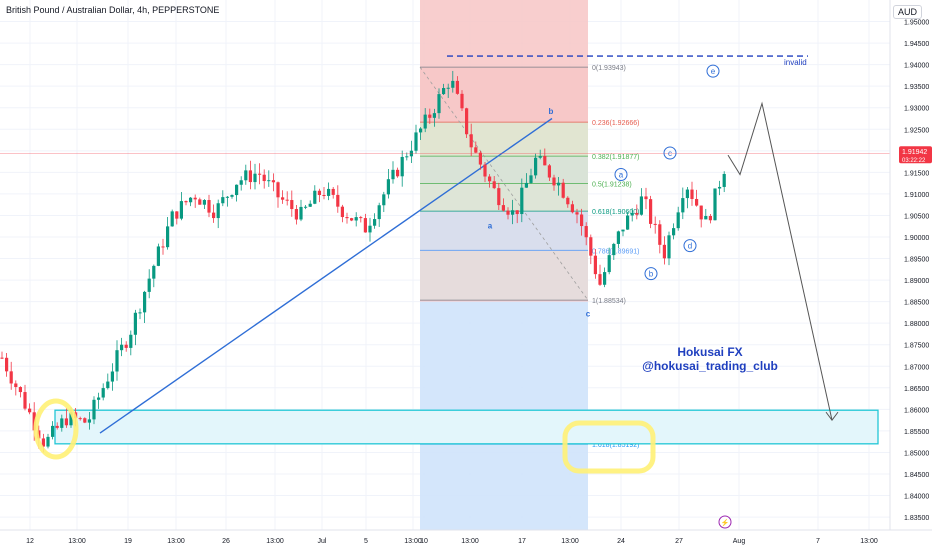  What do you see at coordinates (366, 541) in the screenshot?
I see `time-tick-label: 5` at bounding box center [366, 541].